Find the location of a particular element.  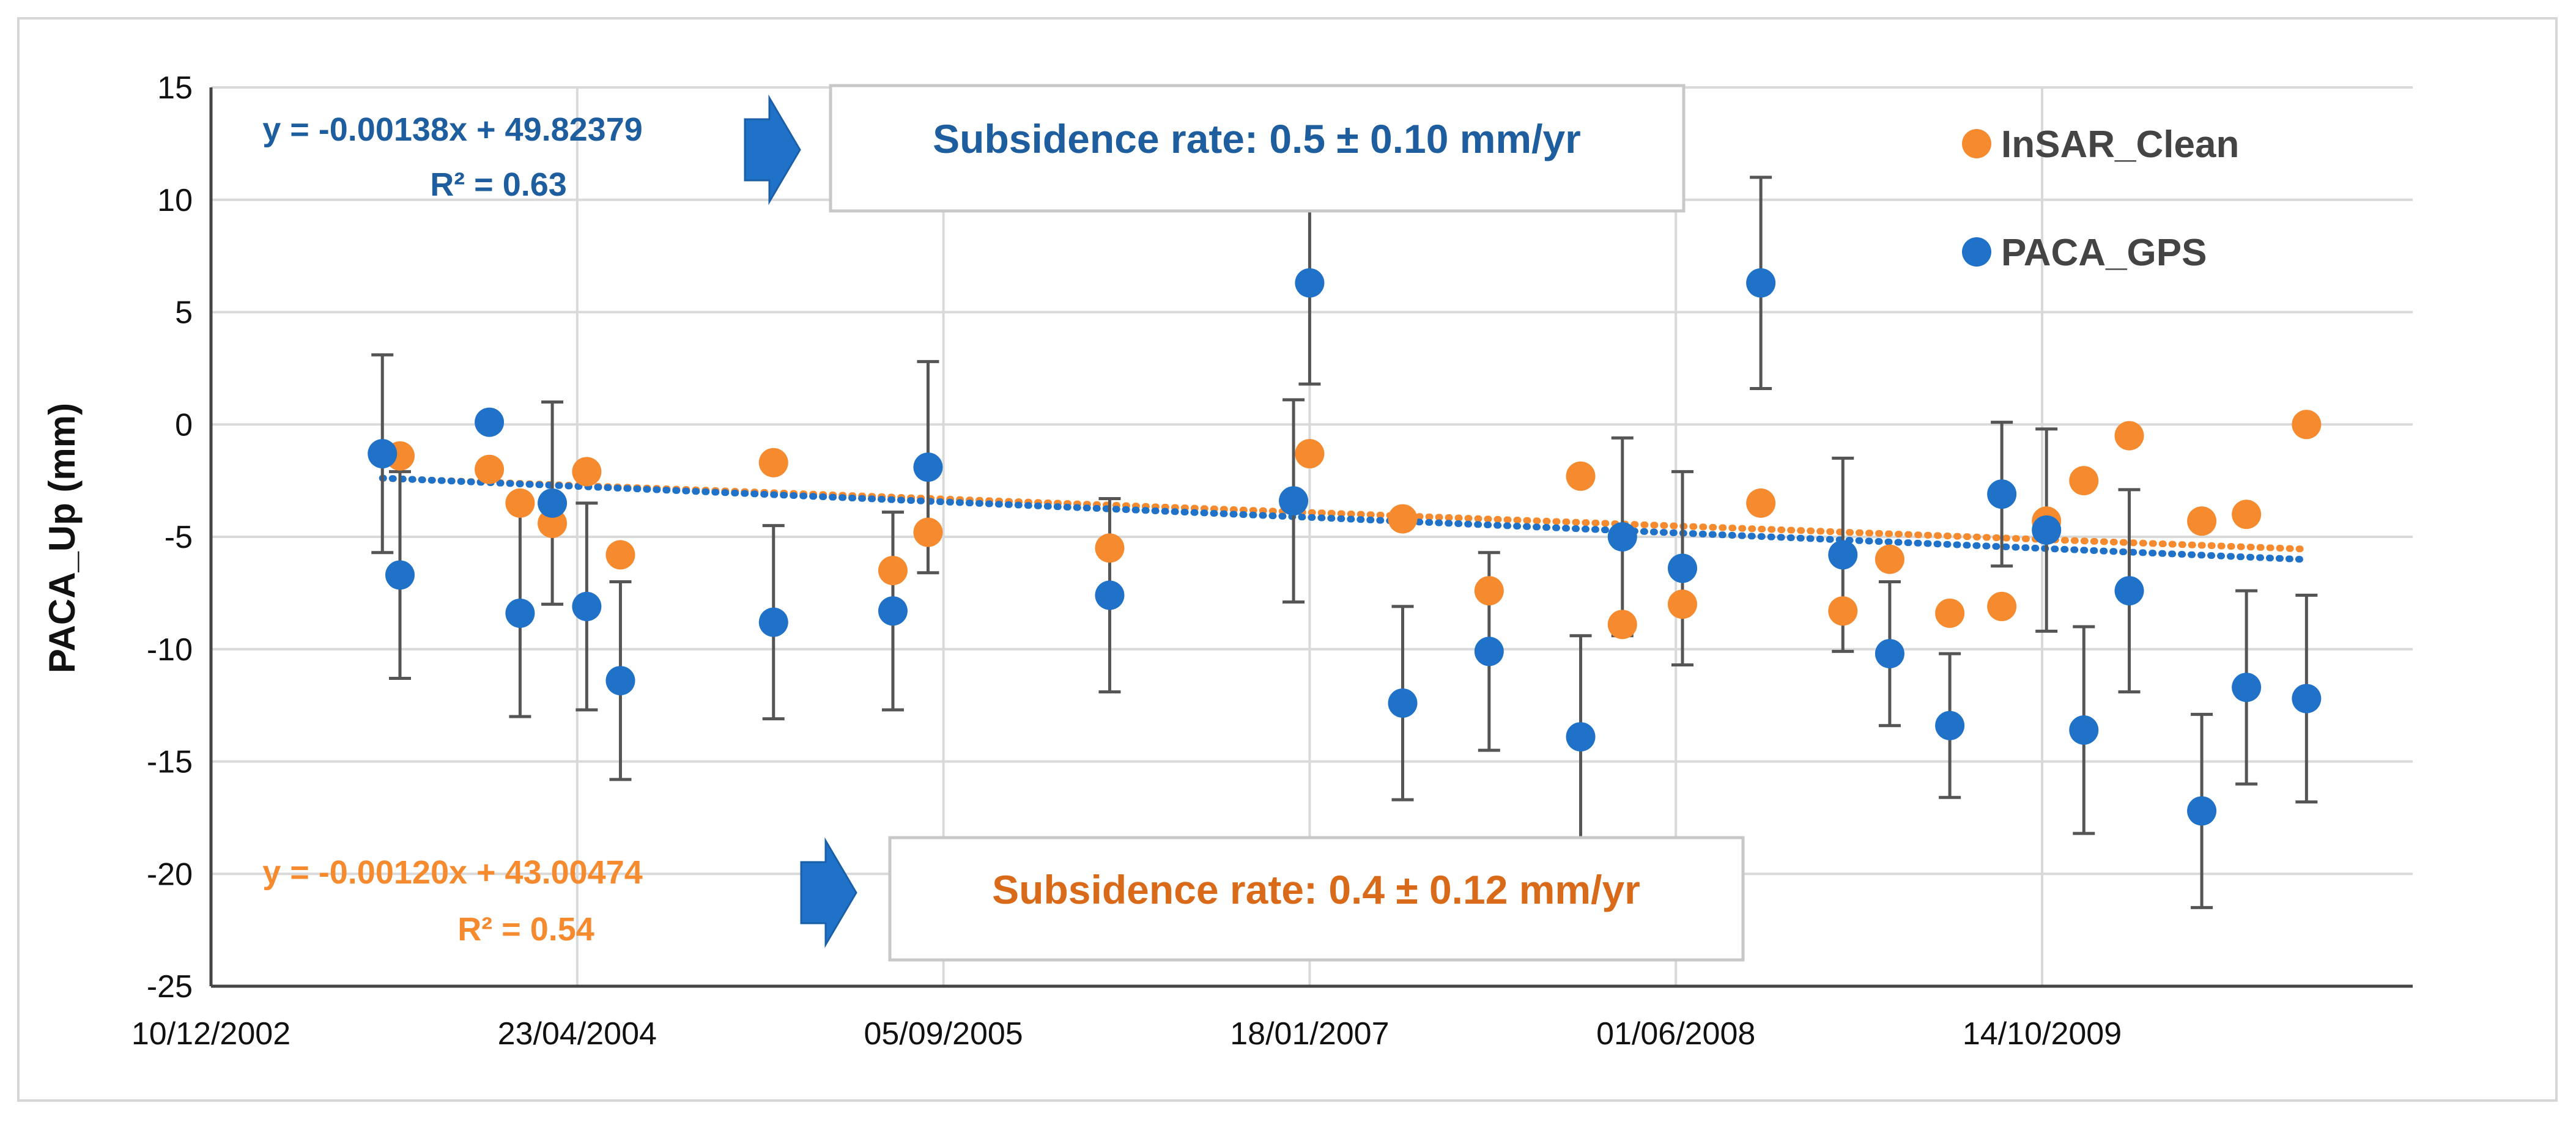

y-tick-label: -5 is located at coordinates (179, 537).